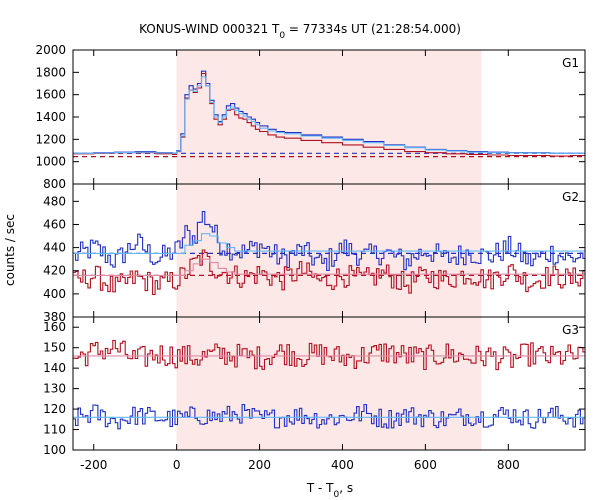  What do you see at coordinates (329, 490) in the screenshot?
I see `x-axis-label: T - T0, s` at bounding box center [329, 490].